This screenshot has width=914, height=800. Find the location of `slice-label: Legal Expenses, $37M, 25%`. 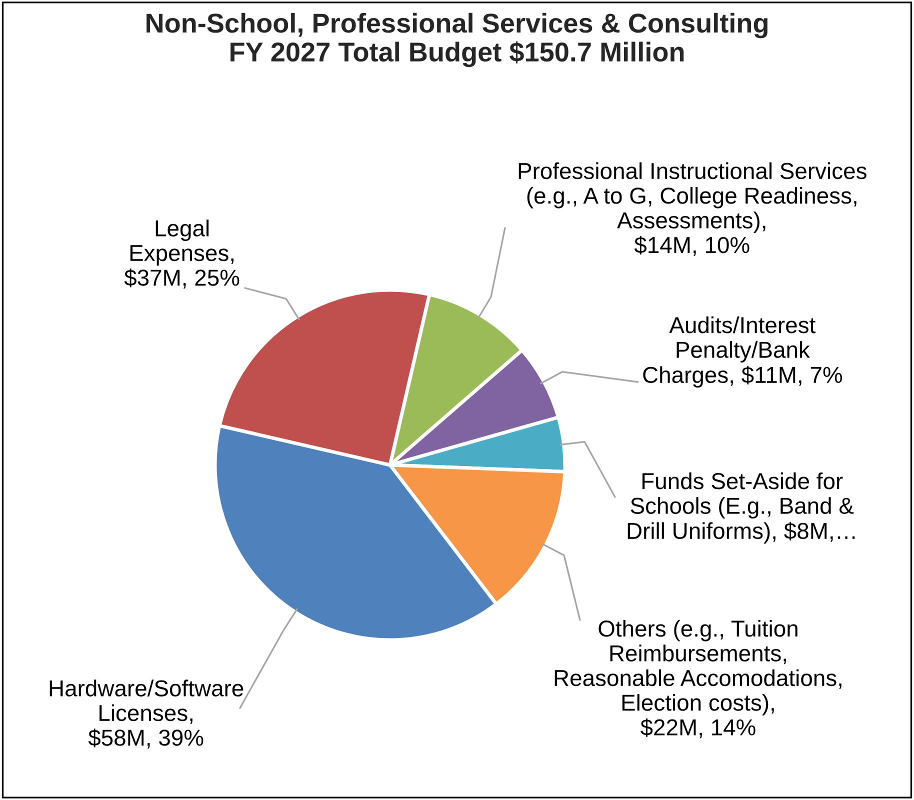

slice-label: Legal Expenses, $37M, 25% is located at coordinates (182, 254).